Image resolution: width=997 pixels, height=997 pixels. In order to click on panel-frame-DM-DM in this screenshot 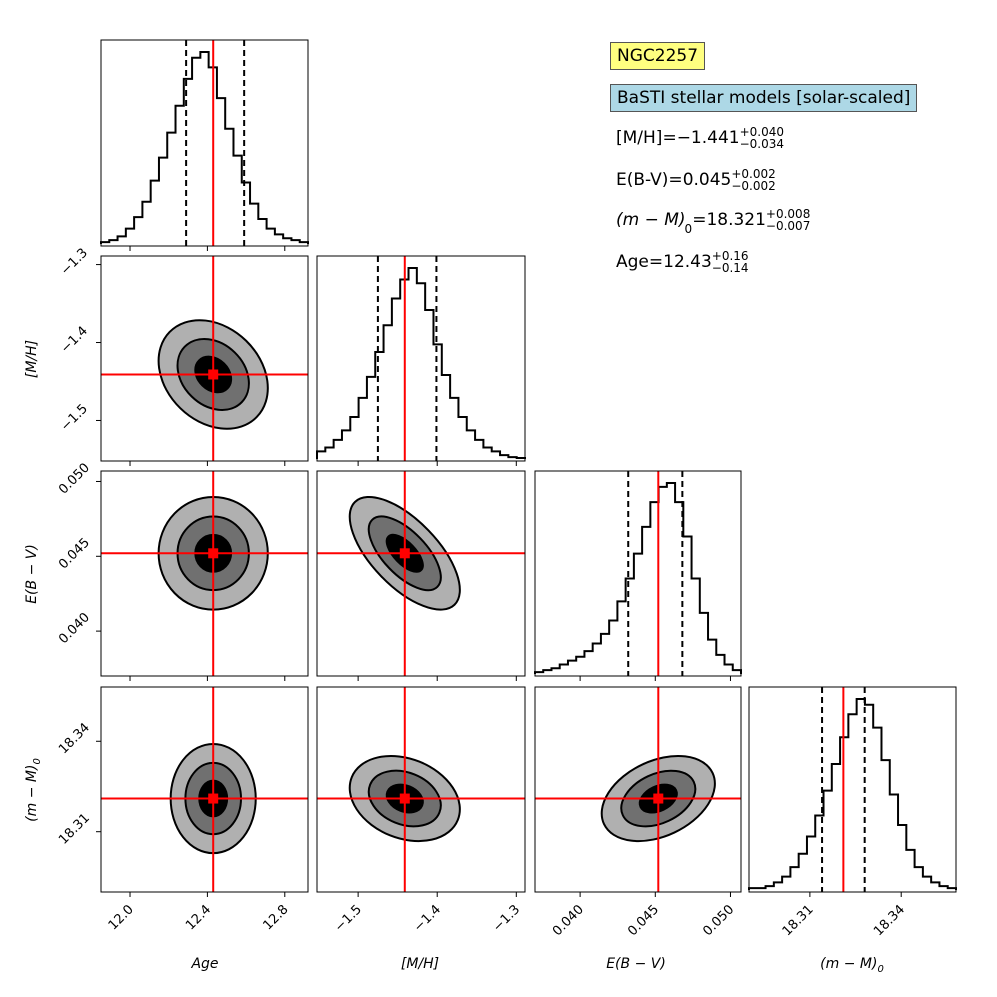, I will do `click(852, 789)`.